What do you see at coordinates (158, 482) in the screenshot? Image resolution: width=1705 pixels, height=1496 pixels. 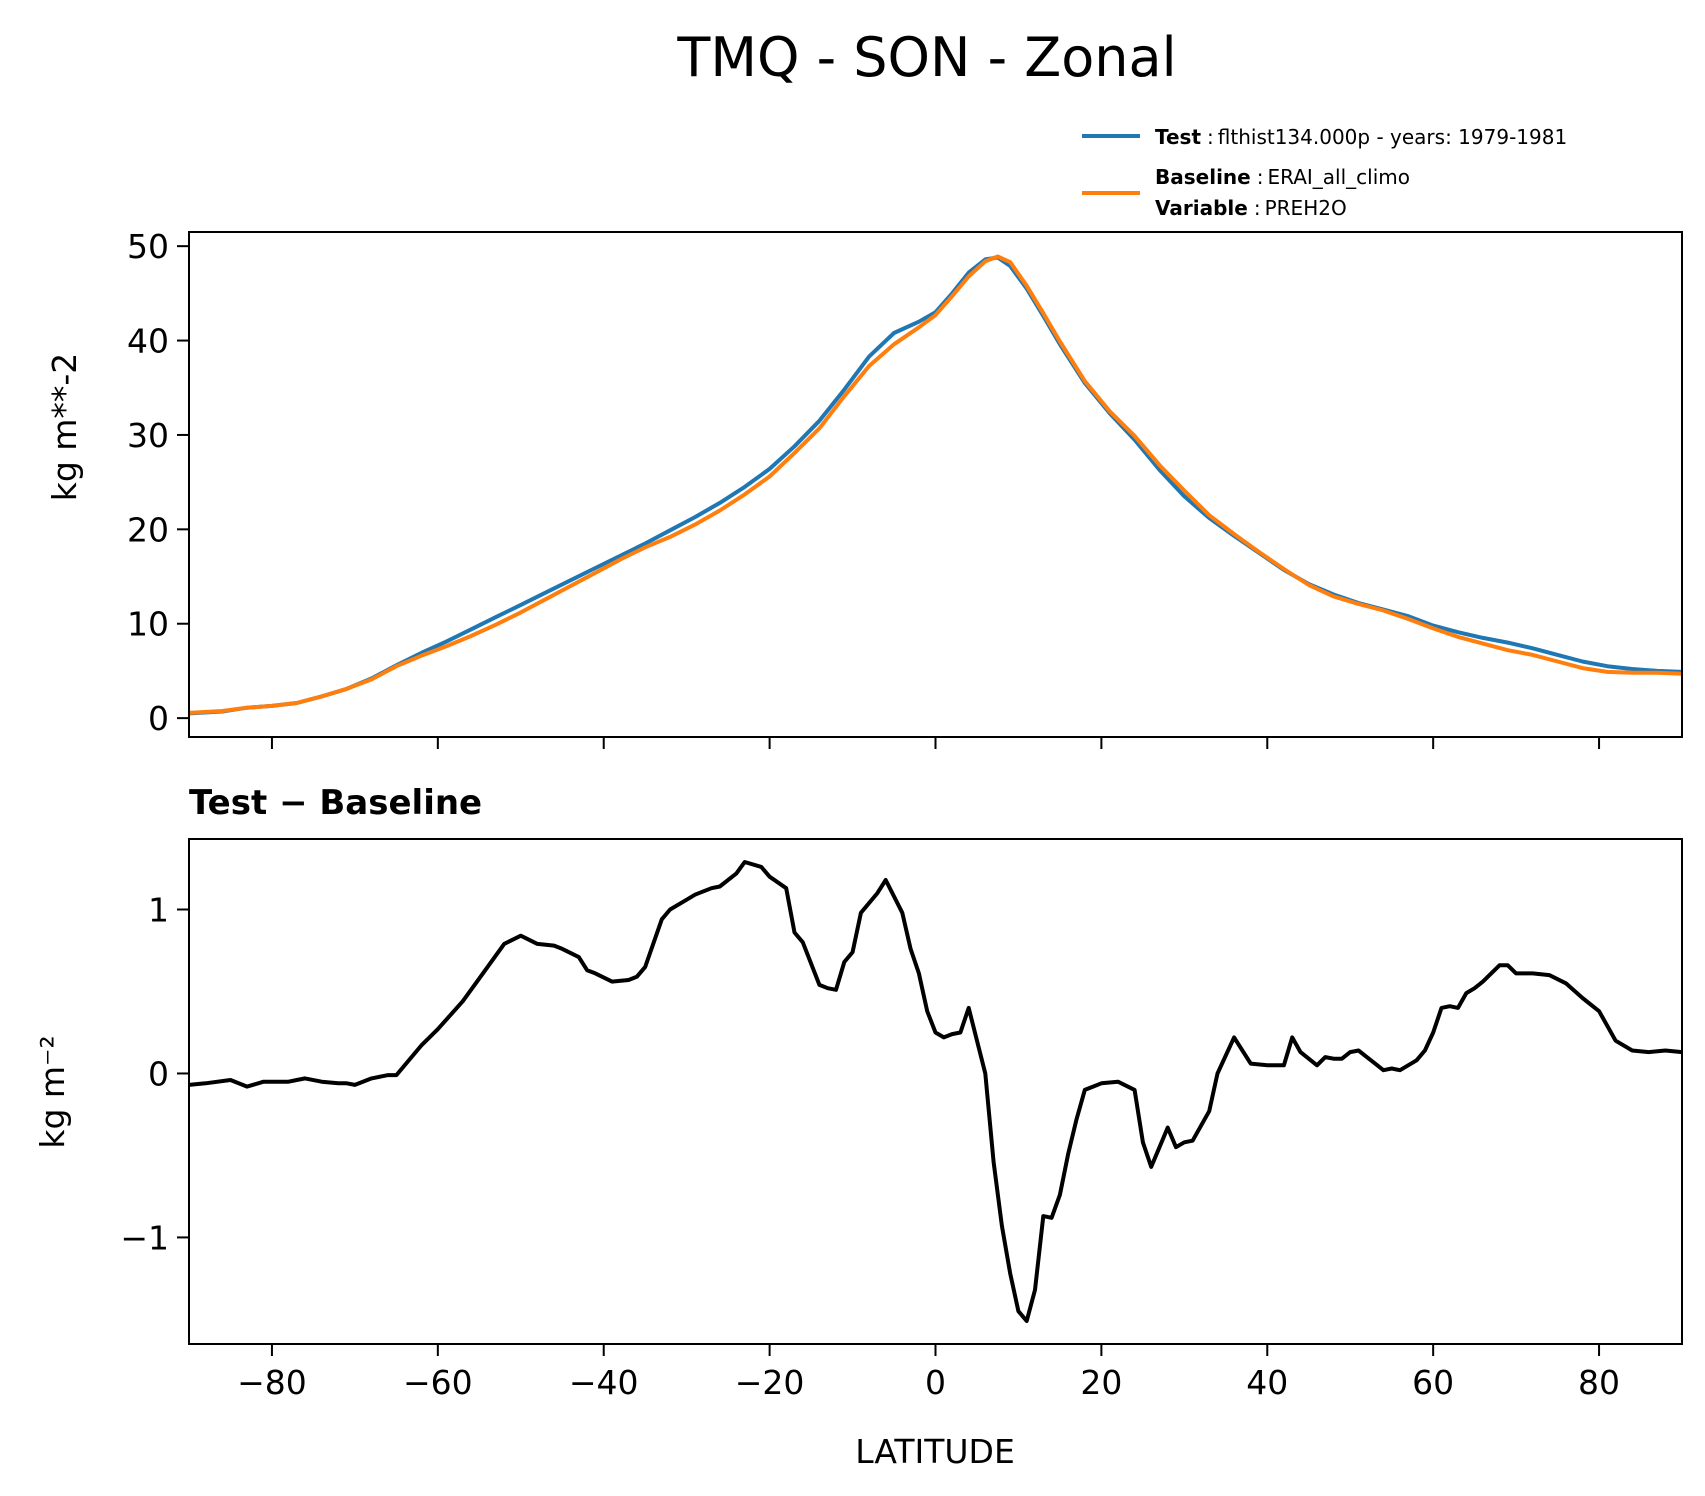 I see `top-y-ticks: 0 10 20 30 40 50` at bounding box center [158, 482].